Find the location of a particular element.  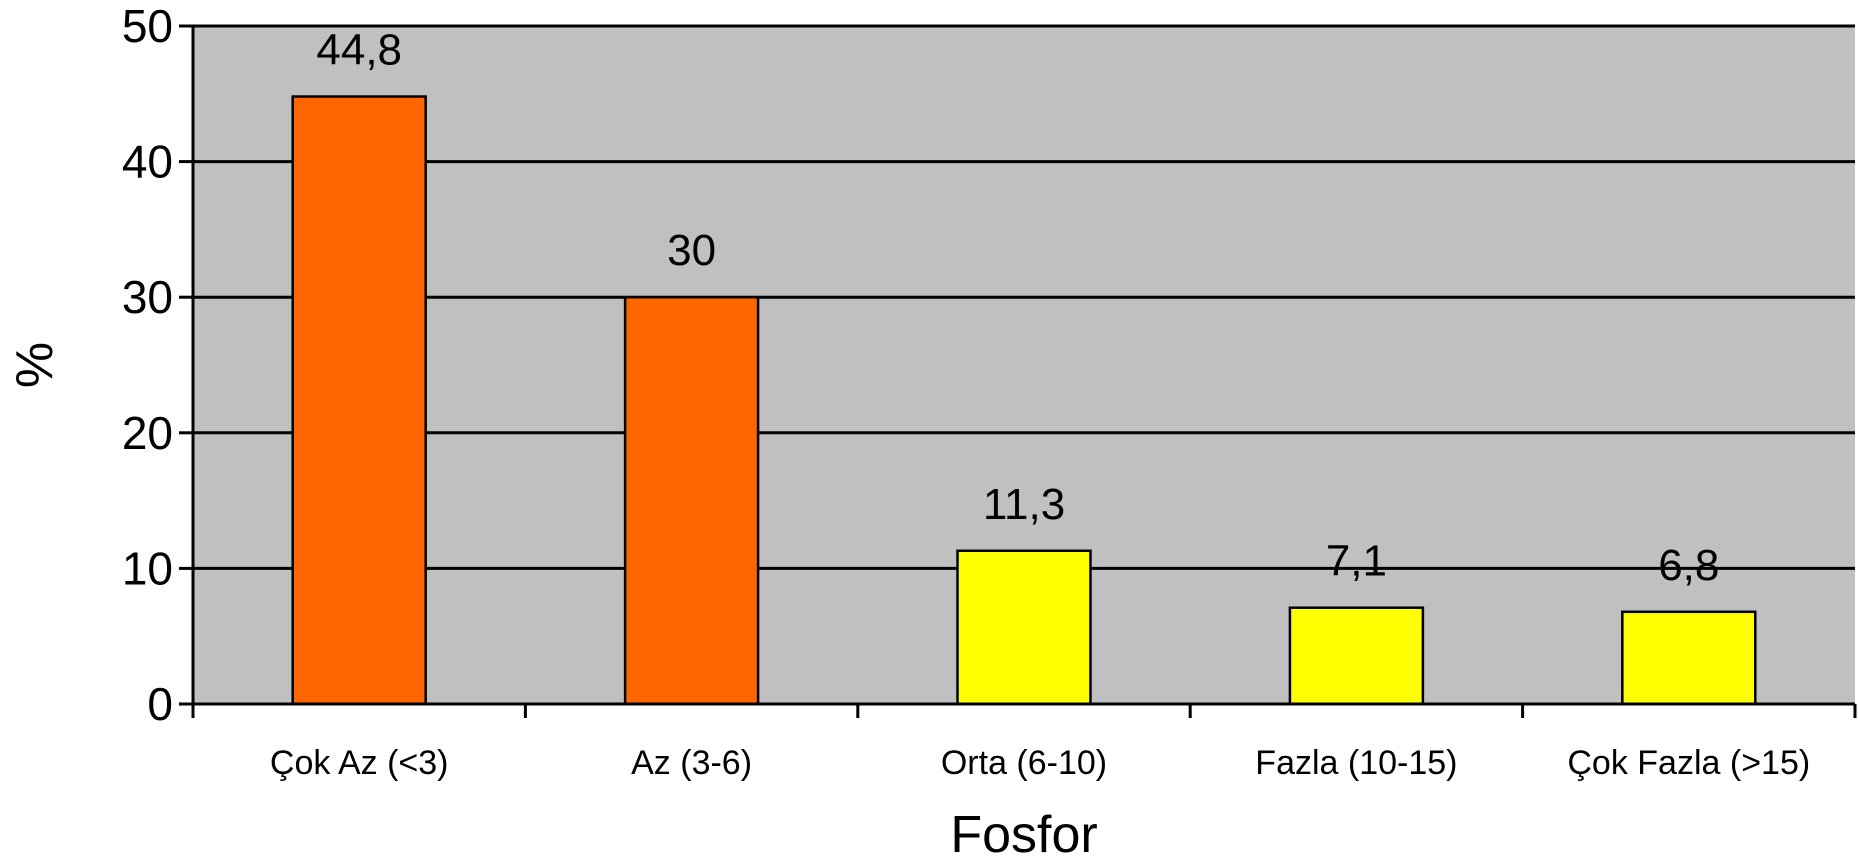

y-tick-label: 20 is located at coordinates (147, 433).